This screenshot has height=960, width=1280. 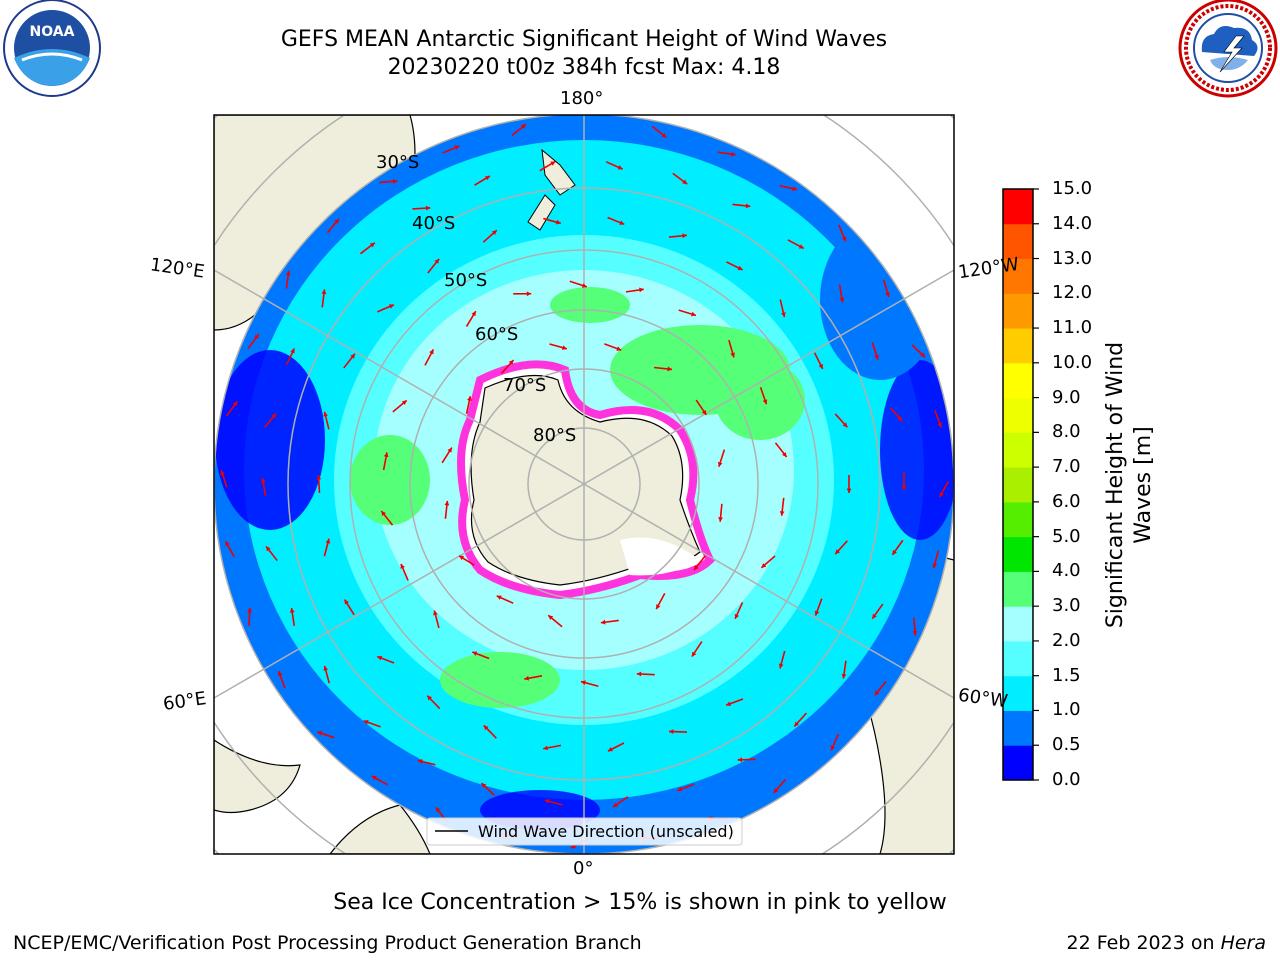 I want to click on colorbar-tick-label: 9.0, so click(x=1066, y=397).